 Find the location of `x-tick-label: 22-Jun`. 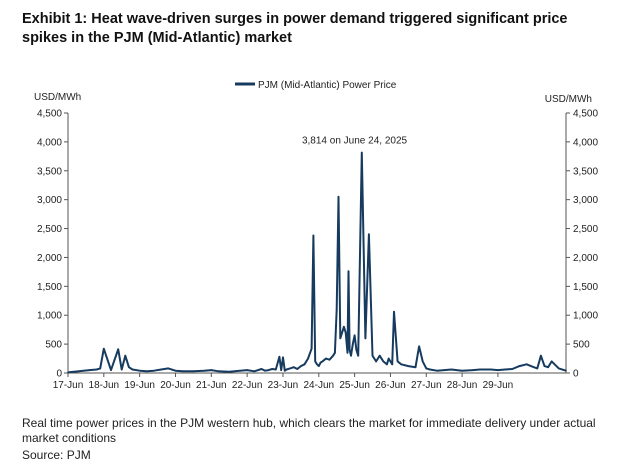

x-tick-label: 22-Jun is located at coordinates (247, 385).